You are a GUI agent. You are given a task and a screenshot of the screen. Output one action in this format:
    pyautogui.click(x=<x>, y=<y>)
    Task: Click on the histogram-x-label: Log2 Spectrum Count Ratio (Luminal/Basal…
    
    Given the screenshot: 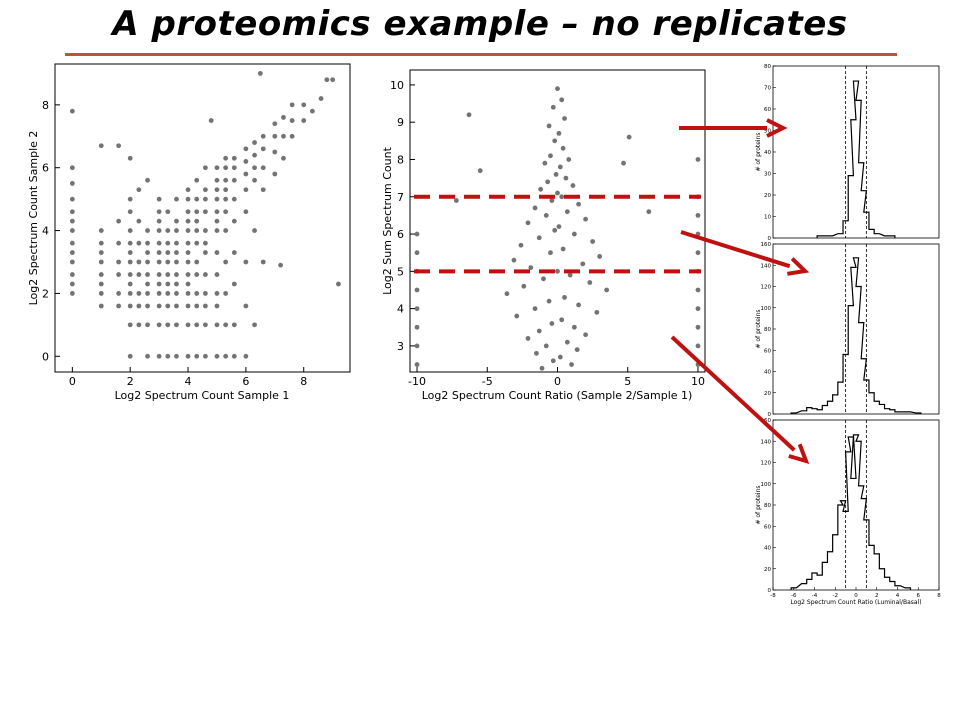 What is the action you would take?
    pyautogui.click(x=855, y=602)
    